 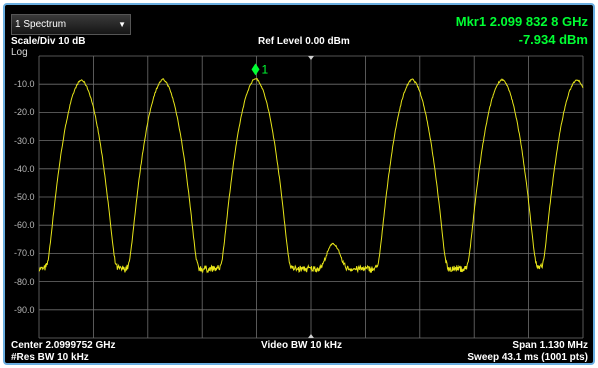 What do you see at coordinates (301, 345) in the screenshot?
I see `video-bw-label: Video BW 10 kHz` at bounding box center [301, 345].